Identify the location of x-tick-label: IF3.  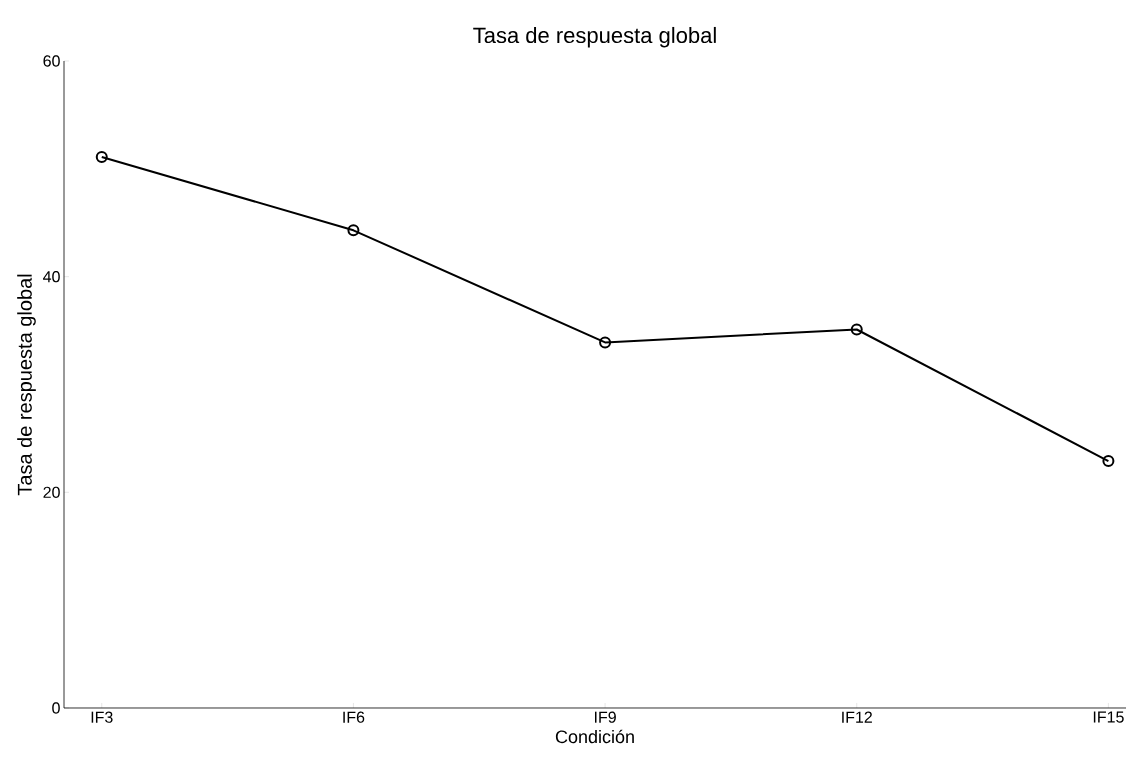
(102, 717).